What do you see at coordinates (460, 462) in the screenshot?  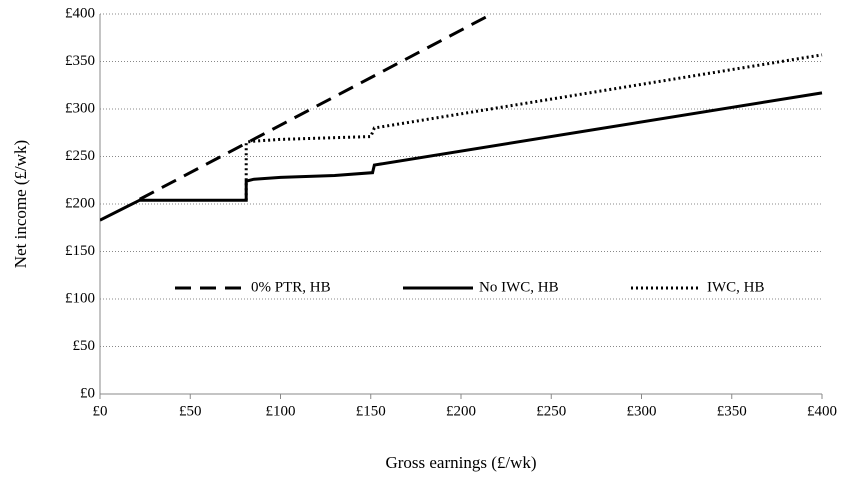 I see `x-axis-title: Gross earnings (£/wk)` at bounding box center [460, 462].